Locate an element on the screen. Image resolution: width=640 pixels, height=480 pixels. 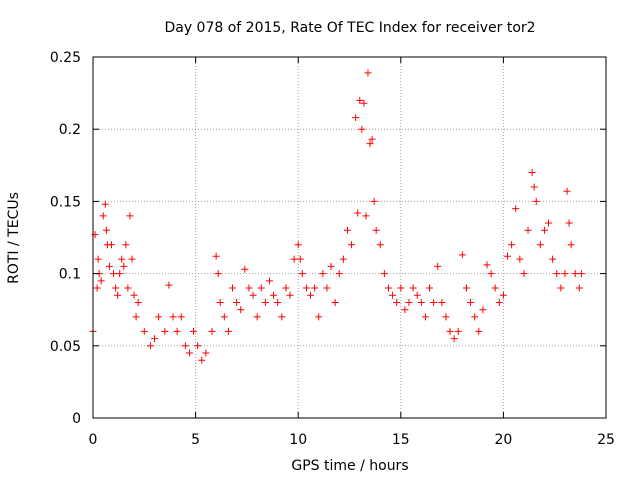
x-tick-label: 20 is located at coordinates (503, 440).